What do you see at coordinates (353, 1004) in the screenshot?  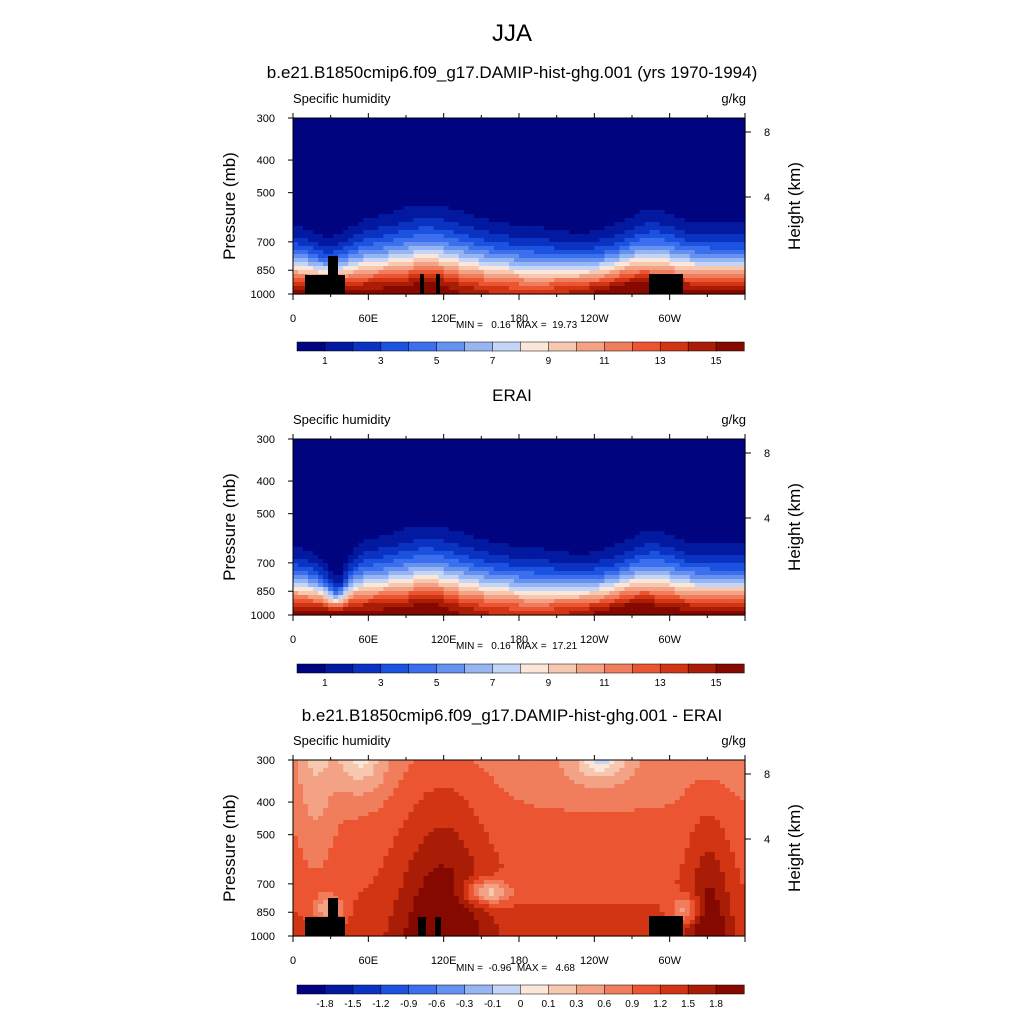 I see `colorbar-label: -1.5` at bounding box center [353, 1004].